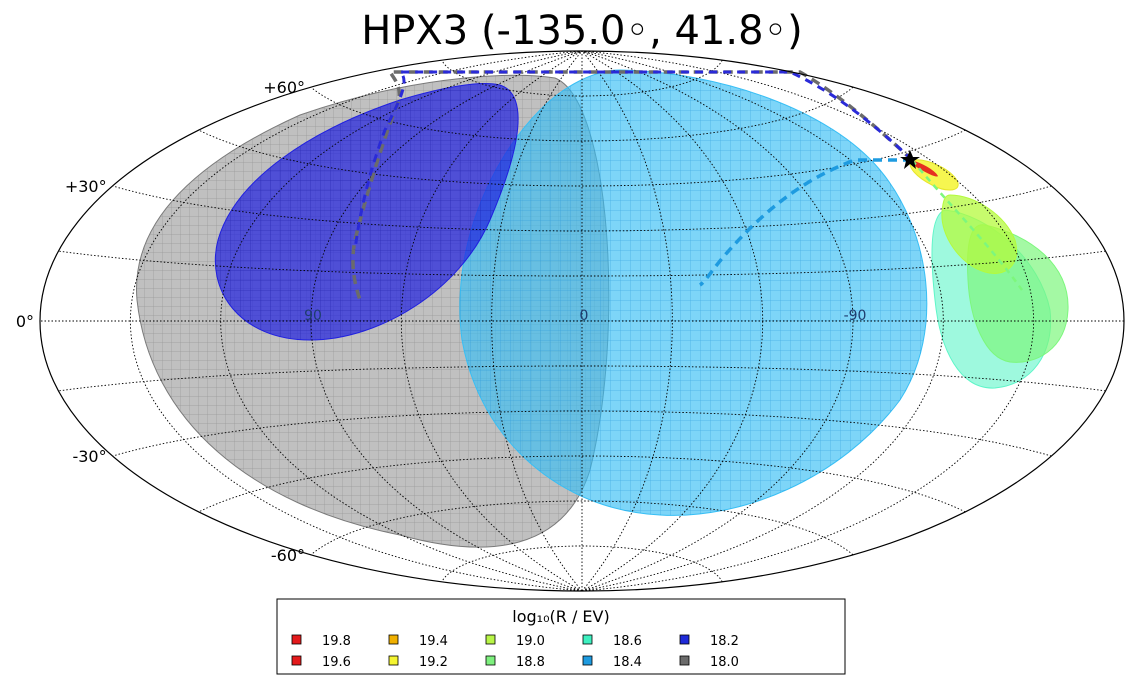 The height and width of the screenshot is (684, 1134). I want to click on legend-entry-label: 18.2, so click(724, 641).